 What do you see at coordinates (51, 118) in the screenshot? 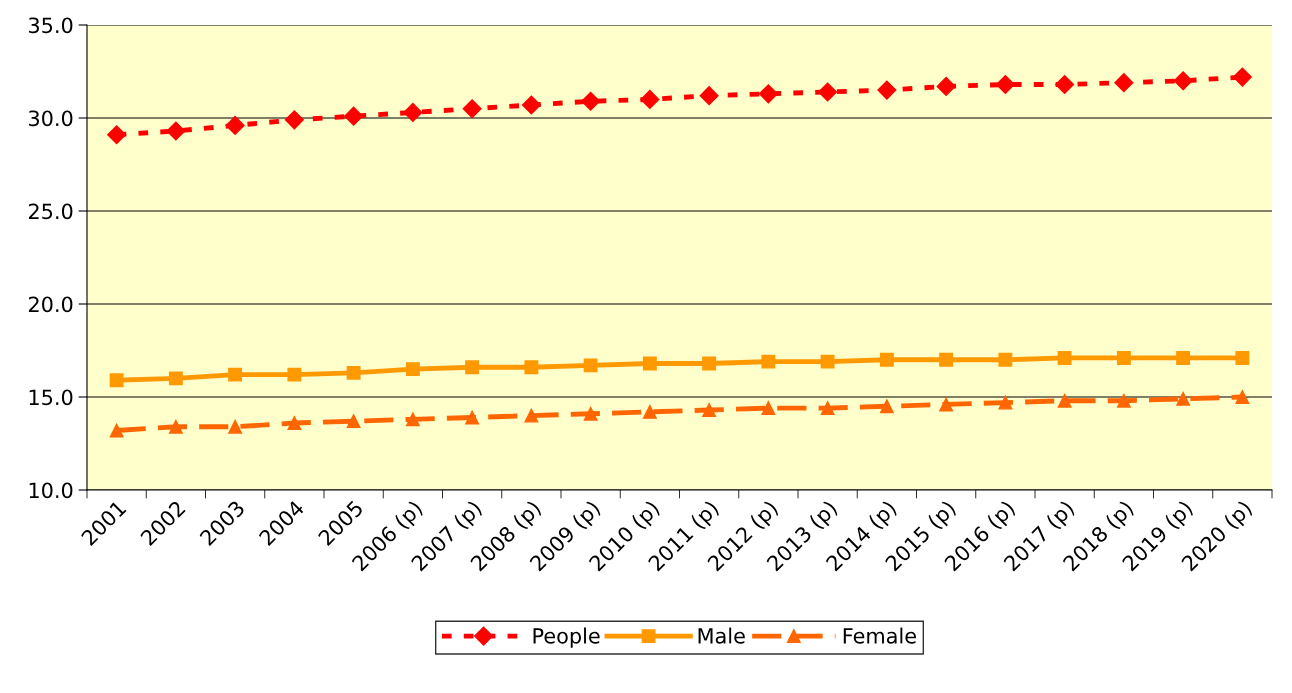
I see `y-tick-label: 30.0` at bounding box center [51, 118].